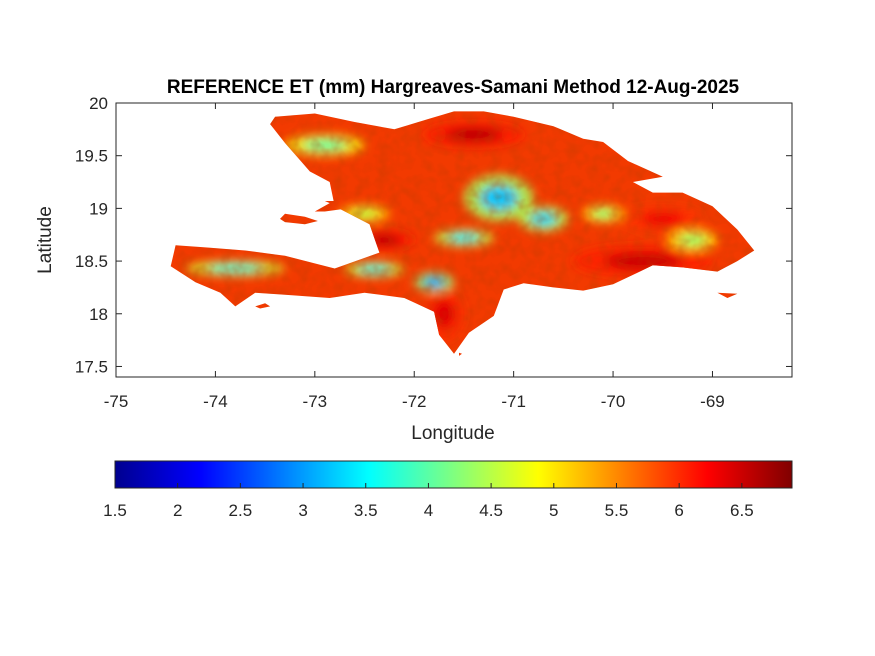 The height and width of the screenshot is (656, 875). What do you see at coordinates (491, 510) in the screenshot?
I see `colorbar-tick-label: 4.5` at bounding box center [491, 510].